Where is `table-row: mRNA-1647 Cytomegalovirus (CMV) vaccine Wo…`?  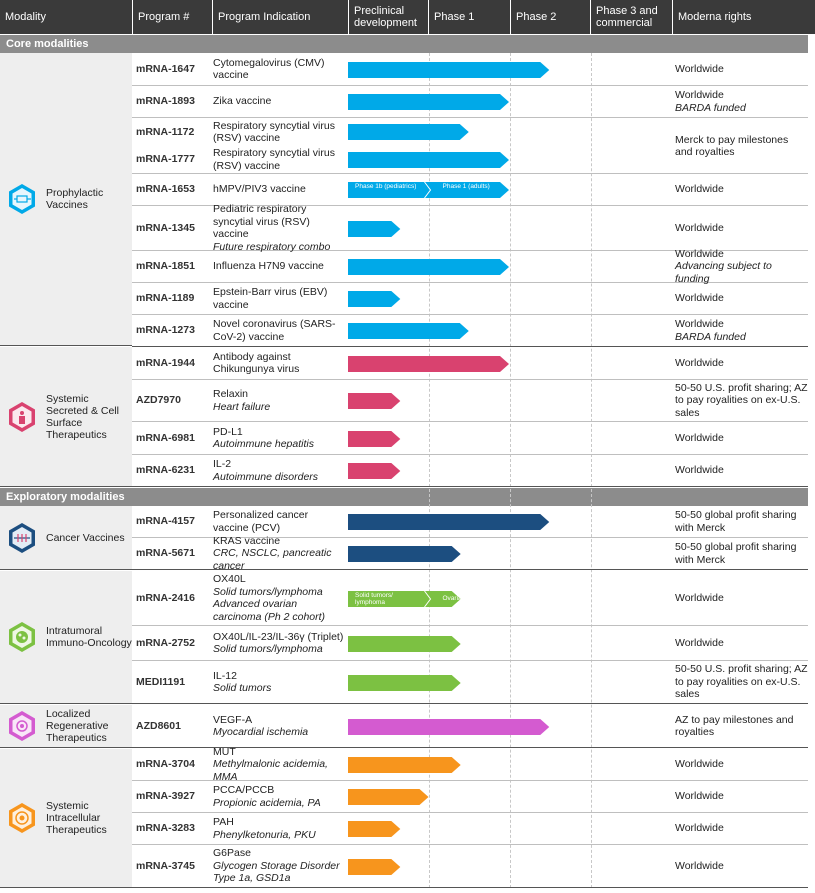 table-row: mRNA-1647 Cytomegalovirus (CMV) vaccine Wo… is located at coordinates (470, 69).